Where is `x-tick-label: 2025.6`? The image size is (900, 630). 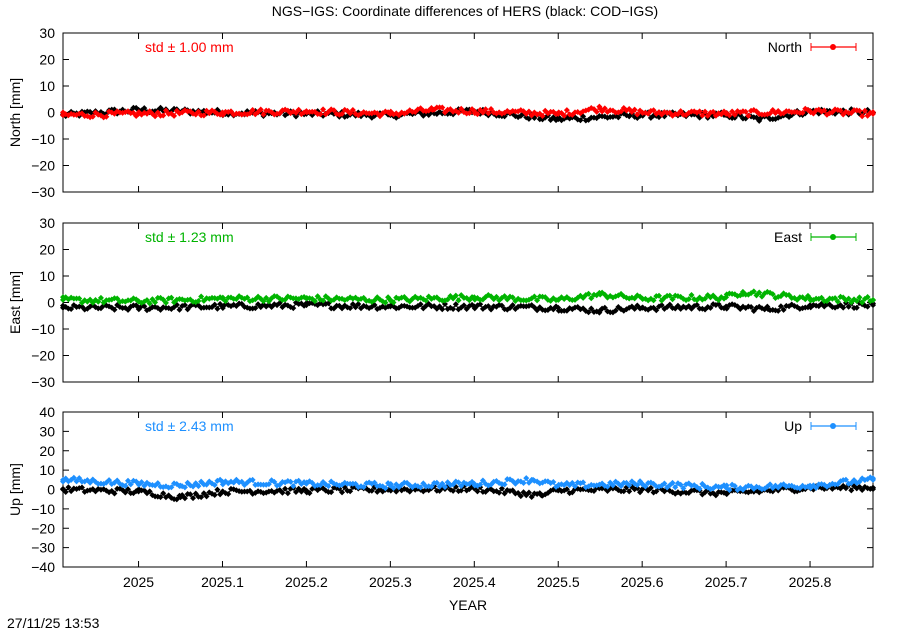
x-tick-label: 2025.6 is located at coordinates (642, 582).